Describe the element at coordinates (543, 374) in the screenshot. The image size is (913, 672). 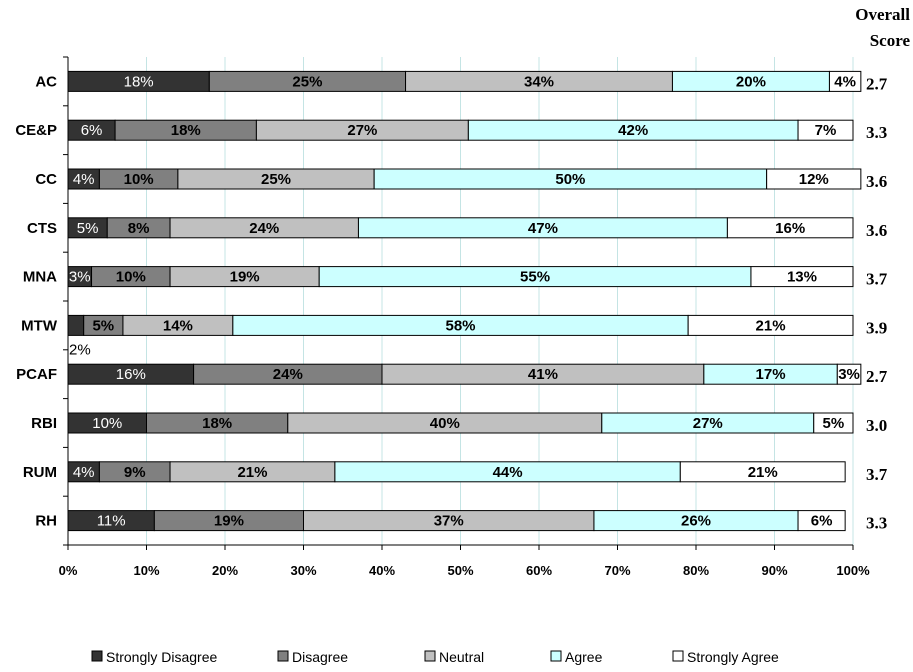
I see `data-label: 41%` at that location.